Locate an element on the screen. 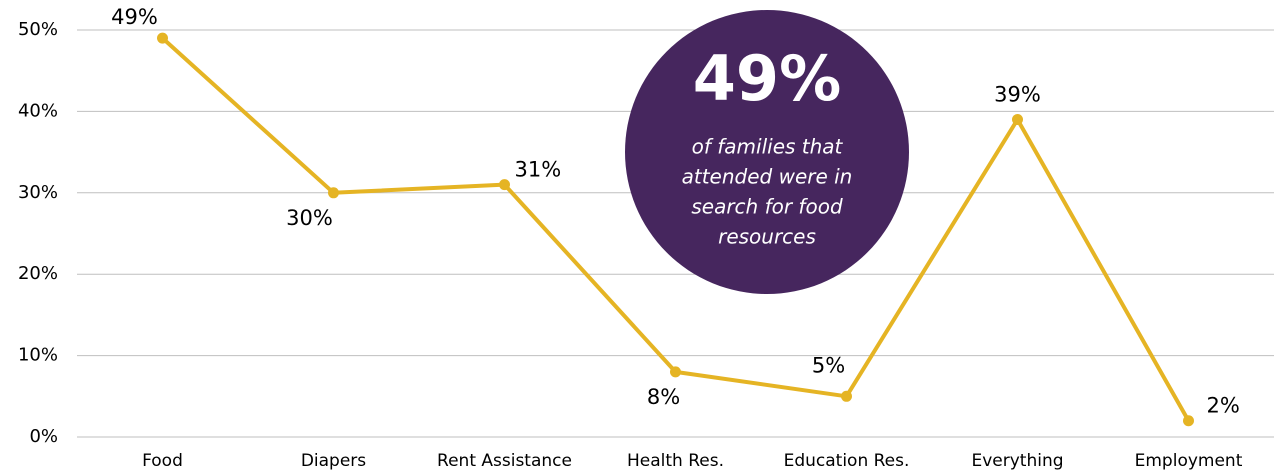 Image resolution: width=1274 pixels, height=474 pixels. callout-headline: 49% is located at coordinates (767, 78).